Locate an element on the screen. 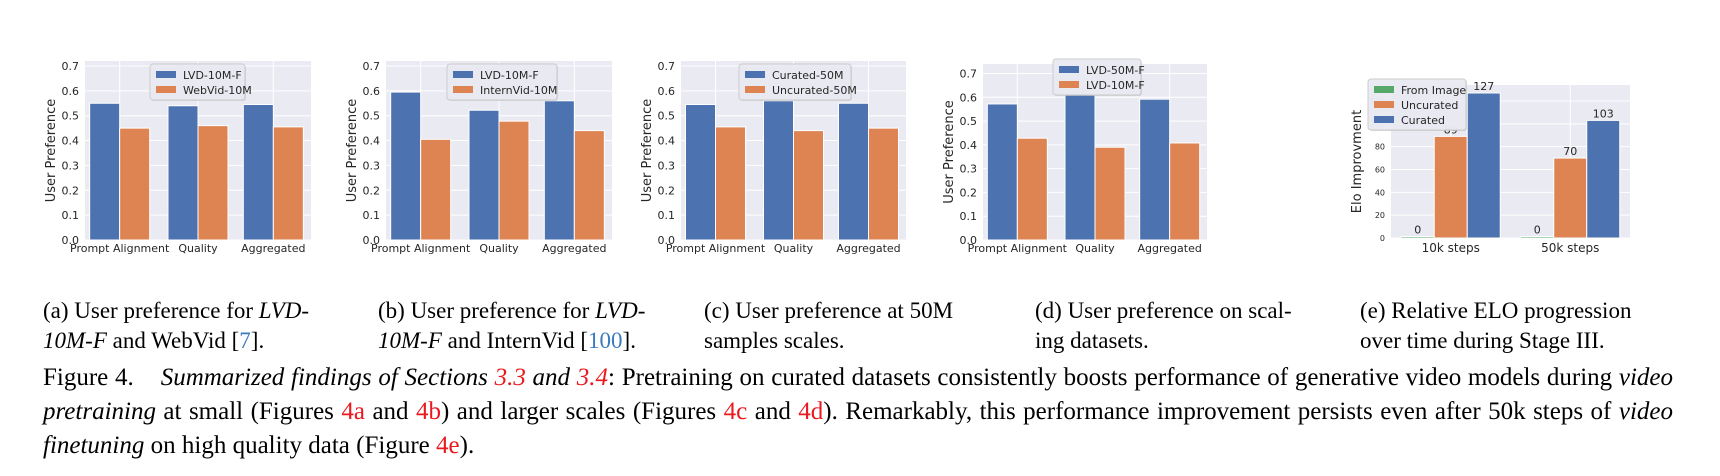  caption-text: on high quality data (Figure is located at coordinates (290, 445).